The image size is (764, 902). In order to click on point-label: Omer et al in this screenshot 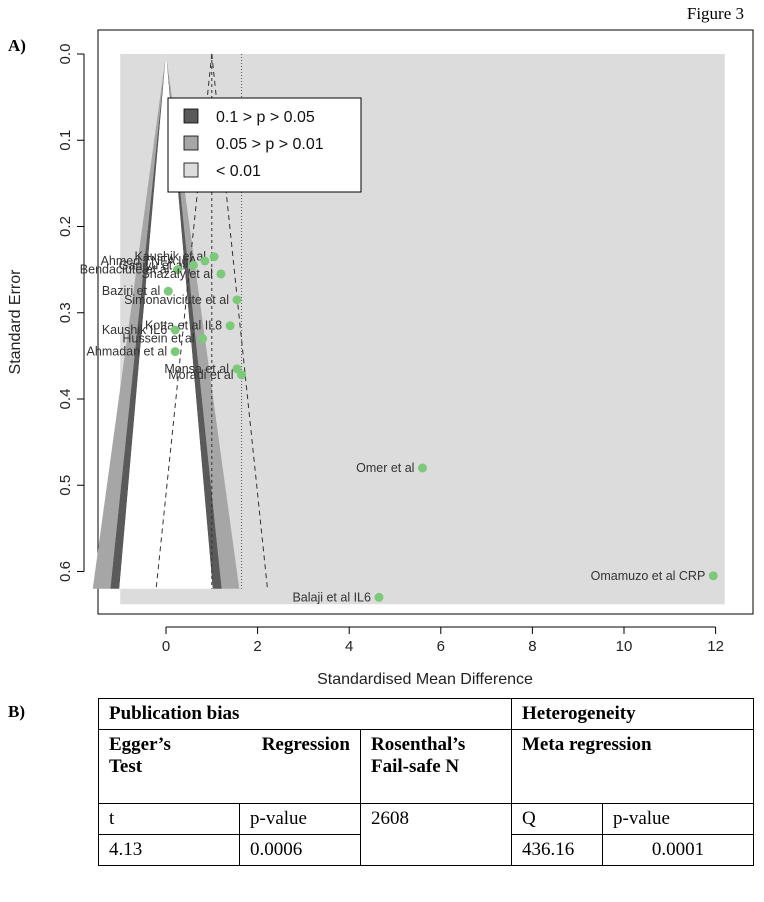, I will do `click(385, 468)`.